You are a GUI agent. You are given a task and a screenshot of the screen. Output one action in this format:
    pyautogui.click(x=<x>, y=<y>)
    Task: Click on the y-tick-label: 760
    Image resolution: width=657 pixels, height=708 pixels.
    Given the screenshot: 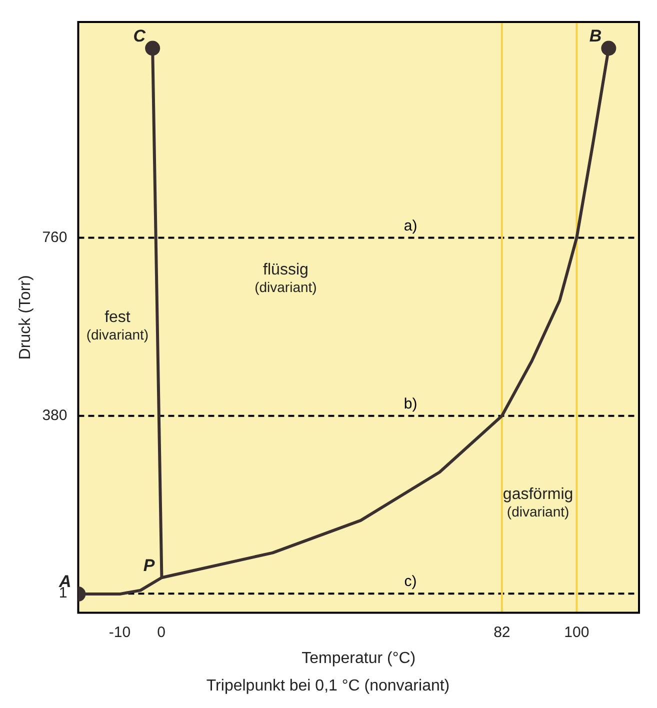 What is the action you would take?
    pyautogui.click(x=55, y=237)
    